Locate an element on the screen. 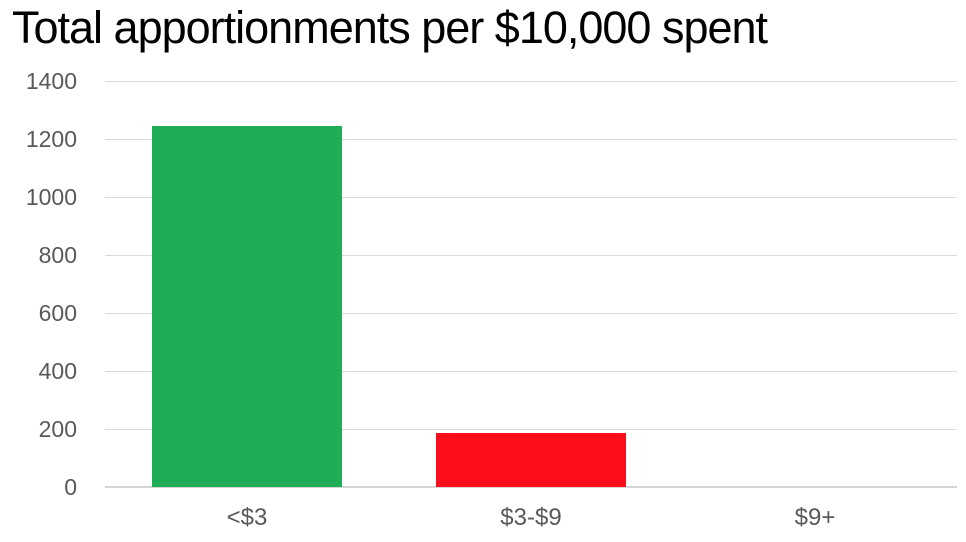 This screenshot has height=542, width=966. y-tick-label: 600 is located at coordinates (57, 313).